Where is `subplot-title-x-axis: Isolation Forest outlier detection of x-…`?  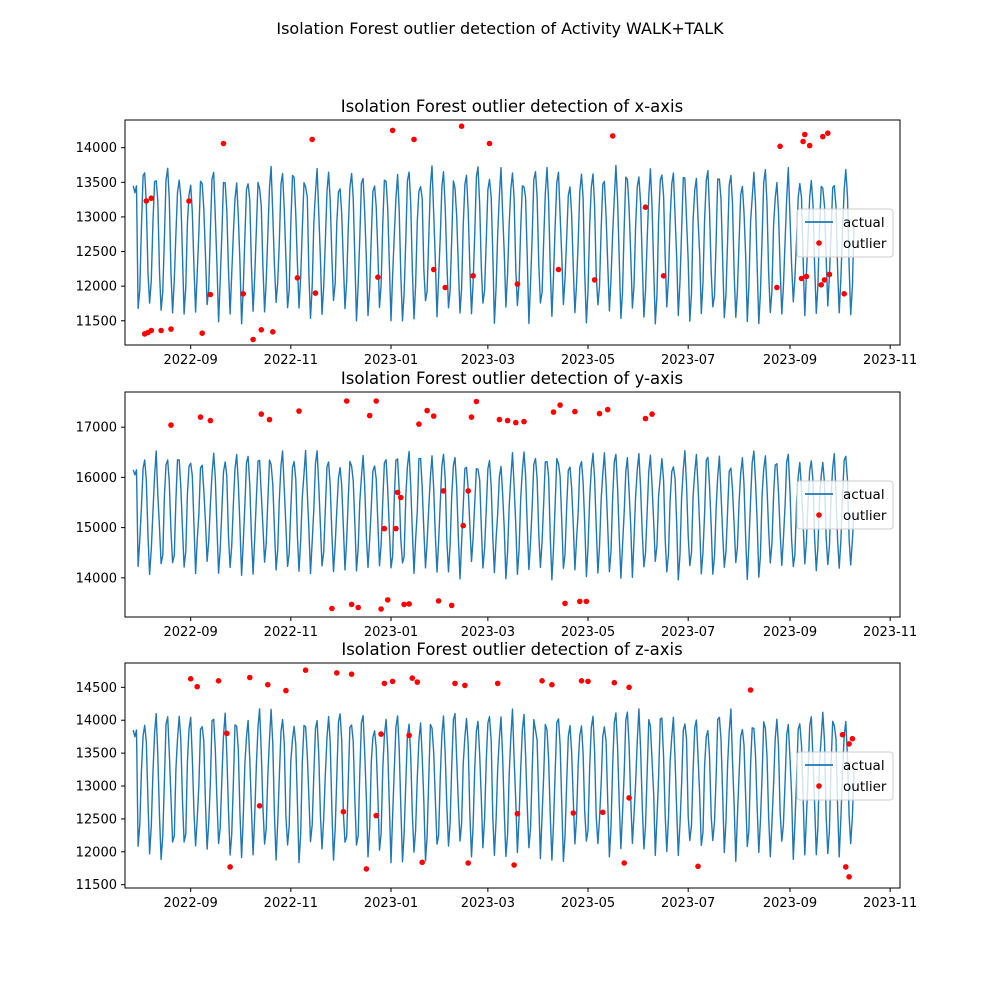
subplot-title-x-axis: Isolation Forest outlier detection of x-… is located at coordinates (512, 106).